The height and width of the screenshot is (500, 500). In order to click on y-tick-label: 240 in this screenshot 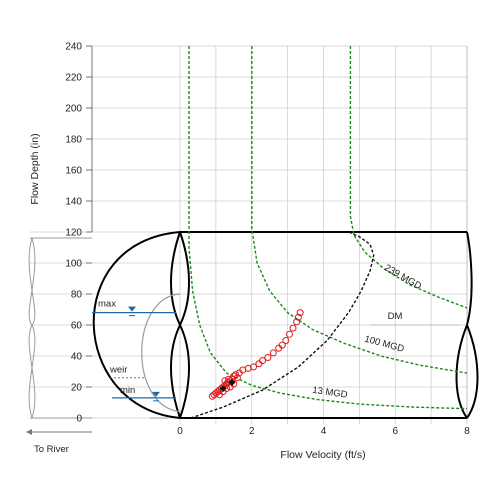, I will do `click(73, 47)`.